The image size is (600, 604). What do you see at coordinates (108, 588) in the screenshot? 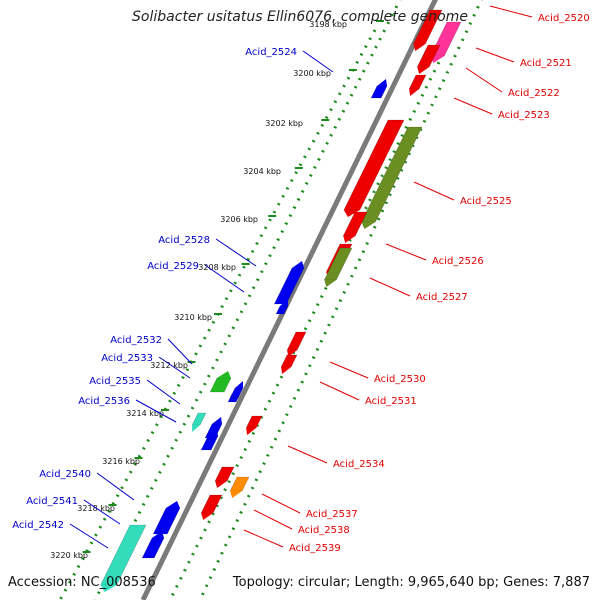
I see `gene-acid_2542-tip` at bounding box center [108, 588].